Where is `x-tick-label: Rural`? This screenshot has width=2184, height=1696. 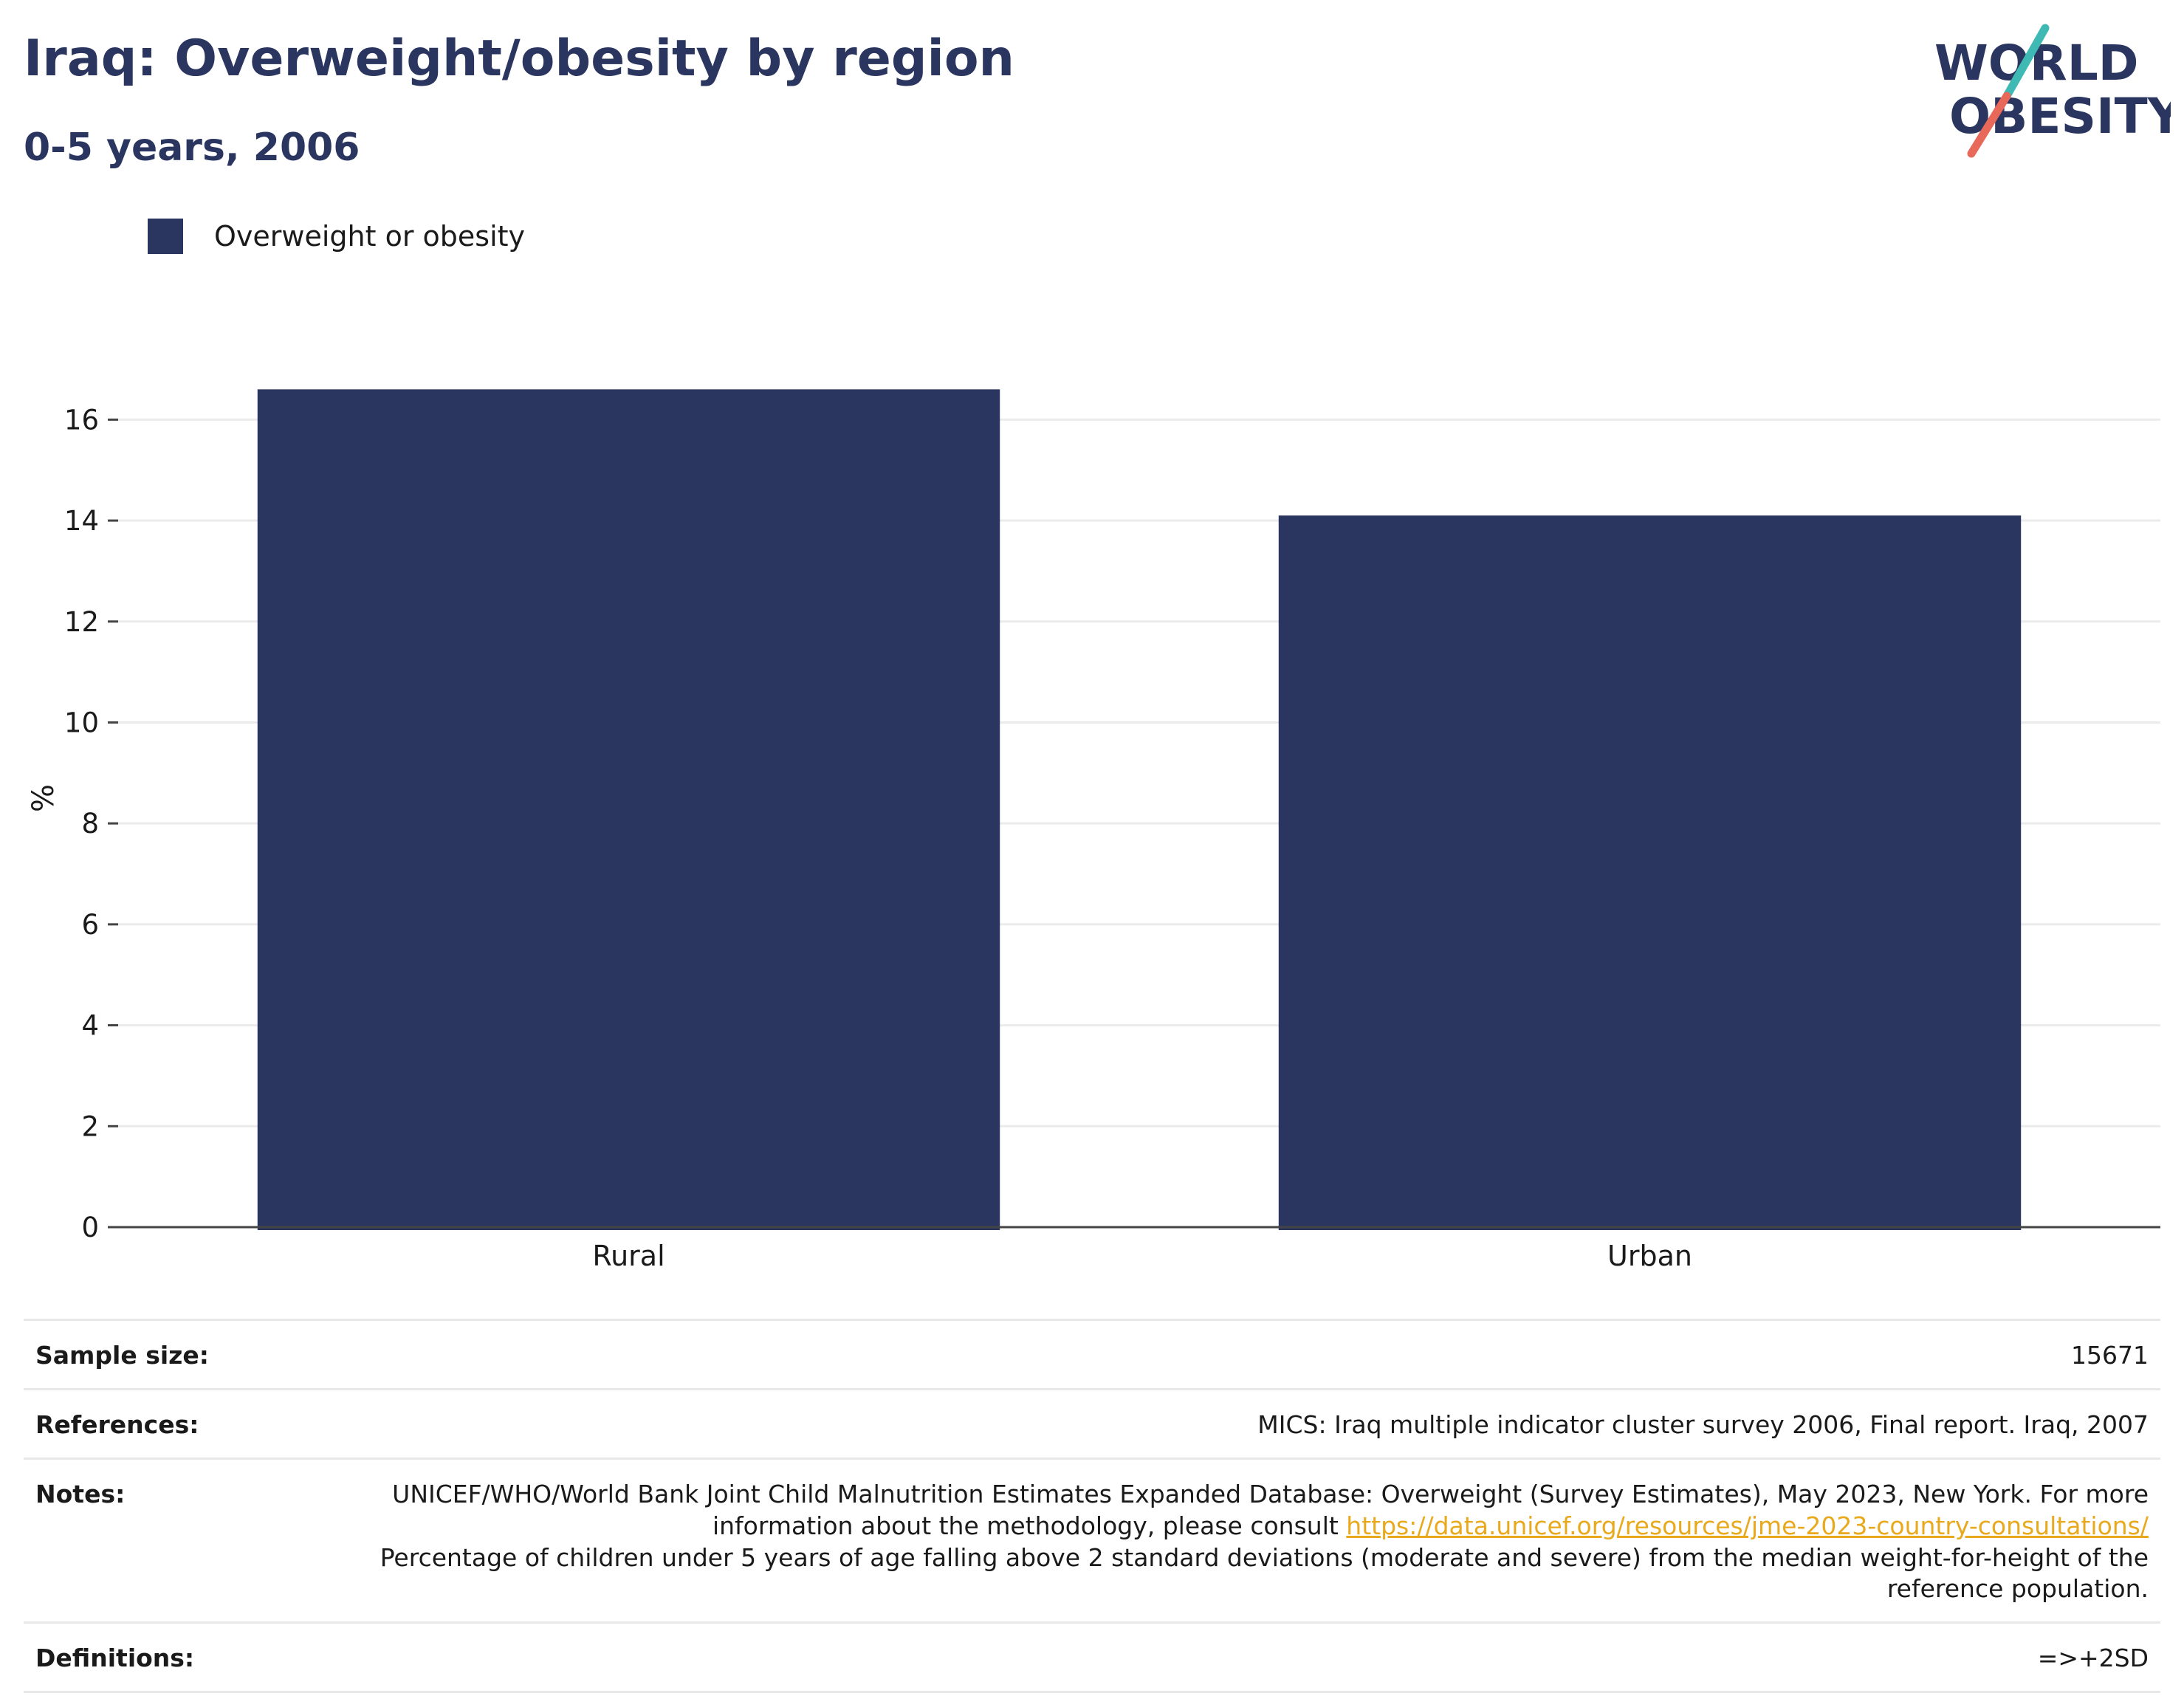
x-tick-label: Rural is located at coordinates (629, 1256).